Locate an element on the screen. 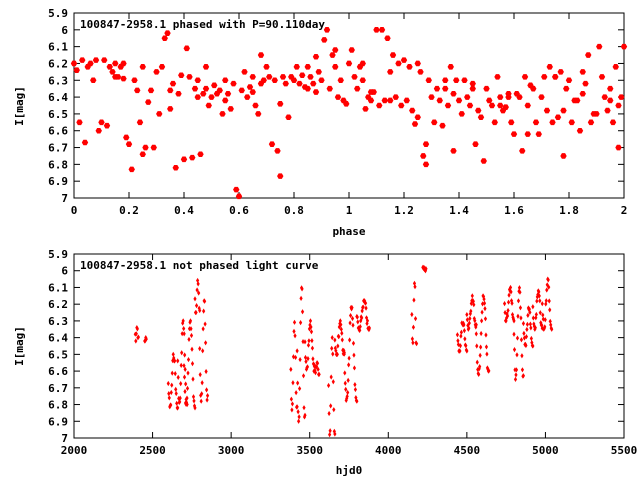 The width and height of the screenshot is (640, 480). phased-y-axis-label: I[mag] is located at coordinates (19, 106).